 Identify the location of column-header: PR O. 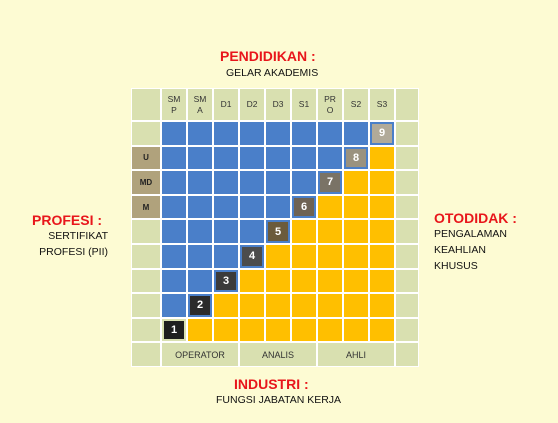
(330, 104).